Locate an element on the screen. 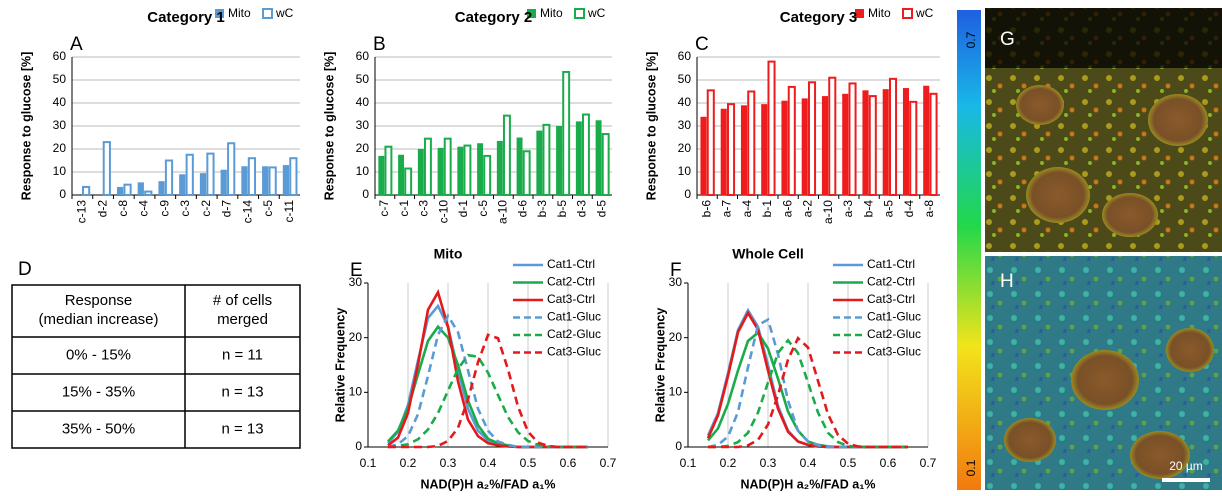 The image size is (1222, 496). colorbar-max: 0.7 is located at coordinates (971, 39).